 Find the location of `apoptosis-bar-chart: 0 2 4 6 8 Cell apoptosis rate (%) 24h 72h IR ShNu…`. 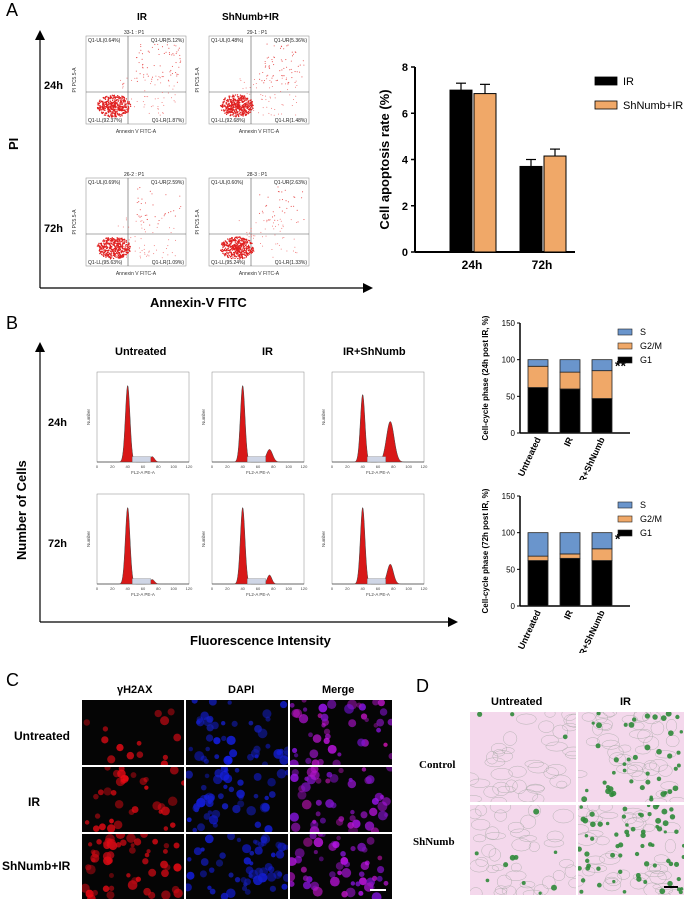

apoptosis-bar-chart: 0 2 4 6 8 Cell apoptosis rate (%) 24h 72h IR ShNu… is located at coordinates (530, 167).